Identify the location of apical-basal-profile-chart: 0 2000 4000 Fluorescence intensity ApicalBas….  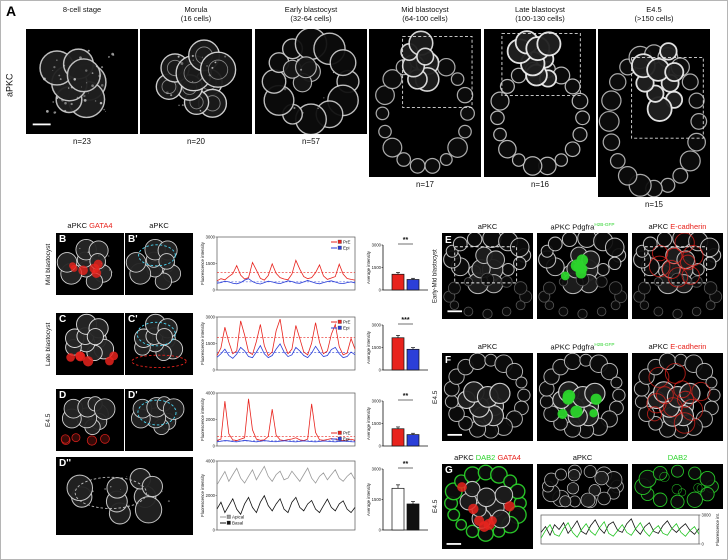
(278, 496).